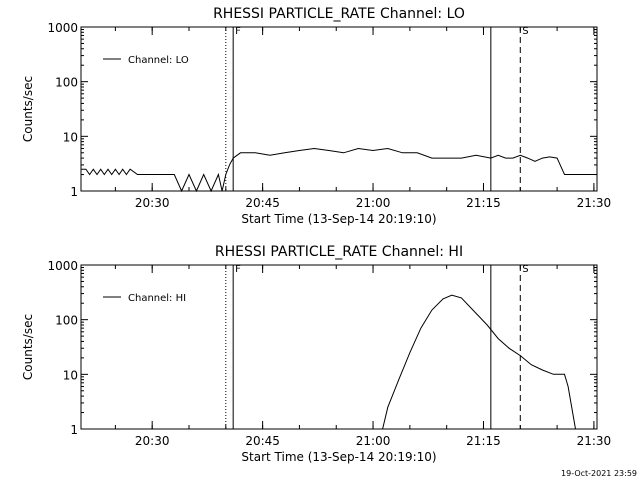  What do you see at coordinates (339, 252) in the screenshot?
I see `chart-title: RHESSI PARTICLE_RATE Channel: HI` at bounding box center [339, 252].